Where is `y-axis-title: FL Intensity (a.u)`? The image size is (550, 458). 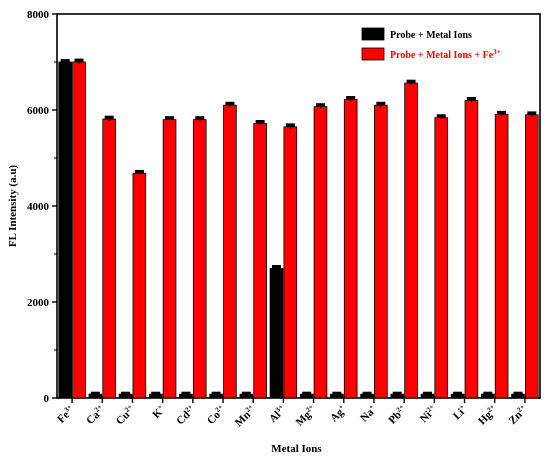
y-axis-title: FL Intensity (a.u) is located at coordinates (13, 206).